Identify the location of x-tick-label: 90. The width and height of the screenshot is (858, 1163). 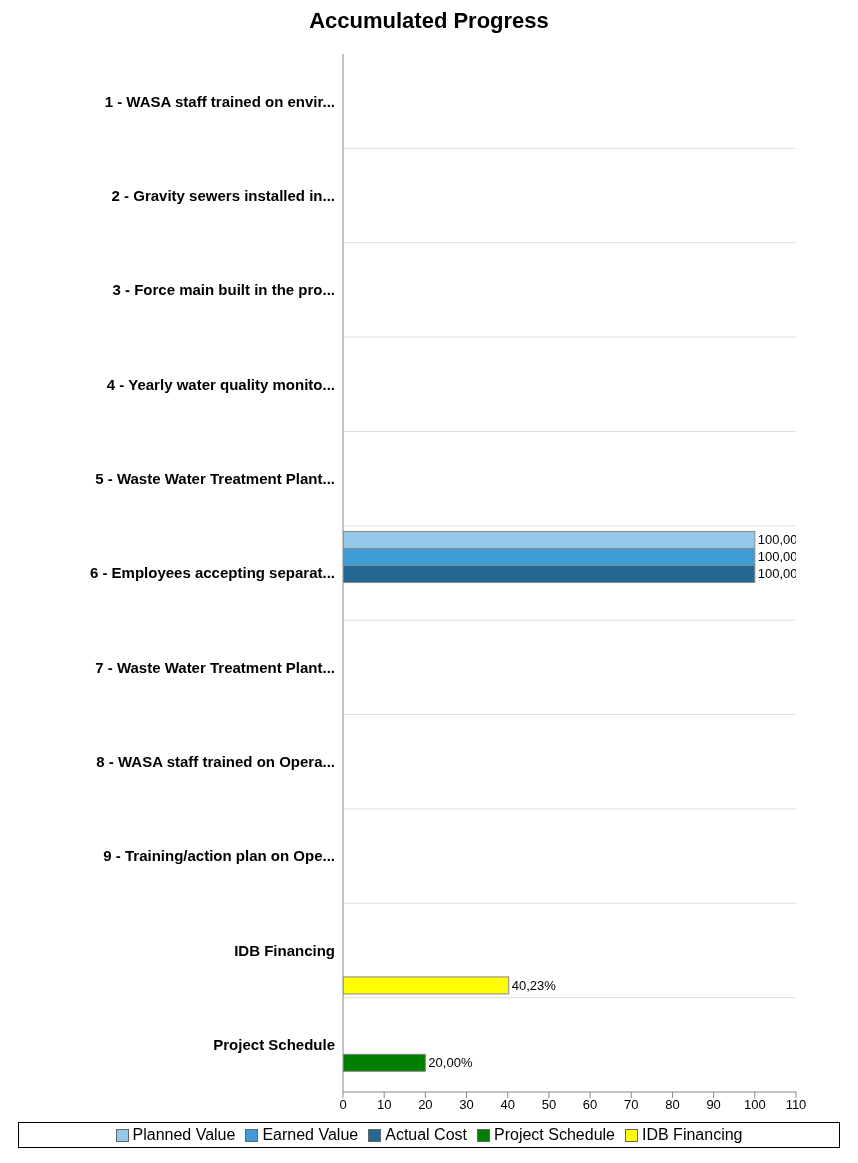
(713, 1105).